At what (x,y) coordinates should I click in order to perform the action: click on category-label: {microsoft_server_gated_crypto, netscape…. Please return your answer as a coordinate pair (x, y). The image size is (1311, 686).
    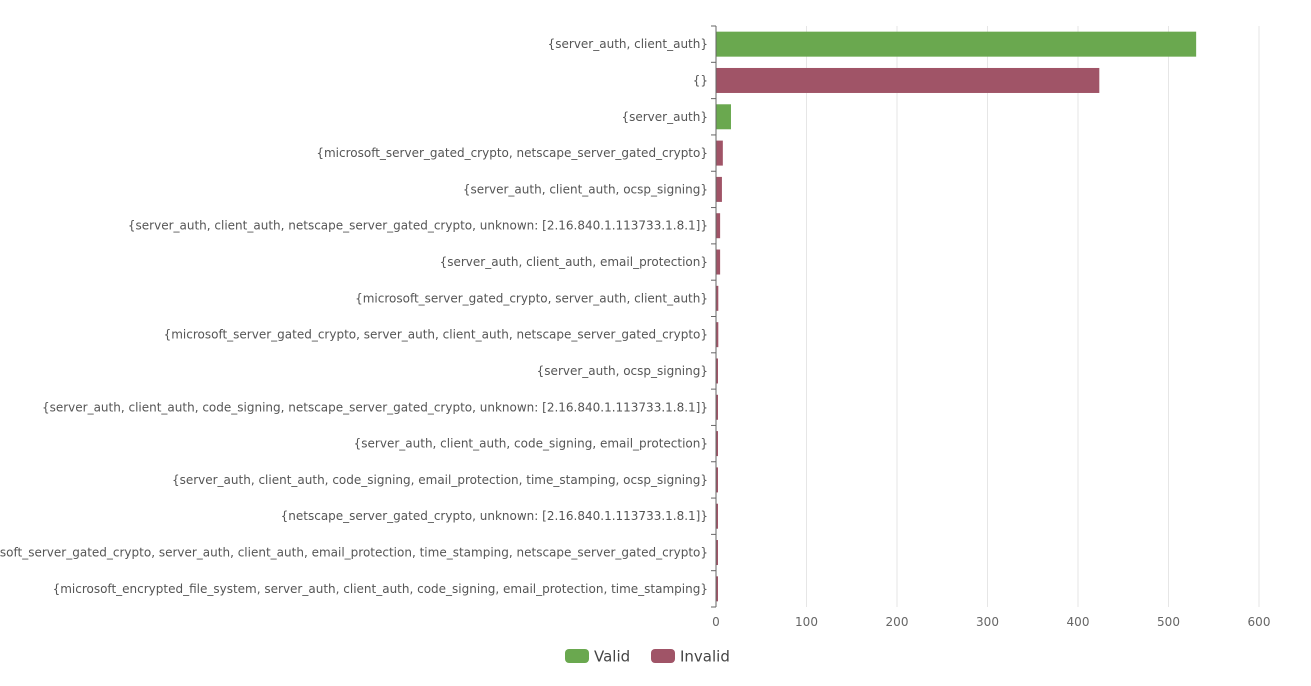
    Looking at the image, I should click on (512, 153).